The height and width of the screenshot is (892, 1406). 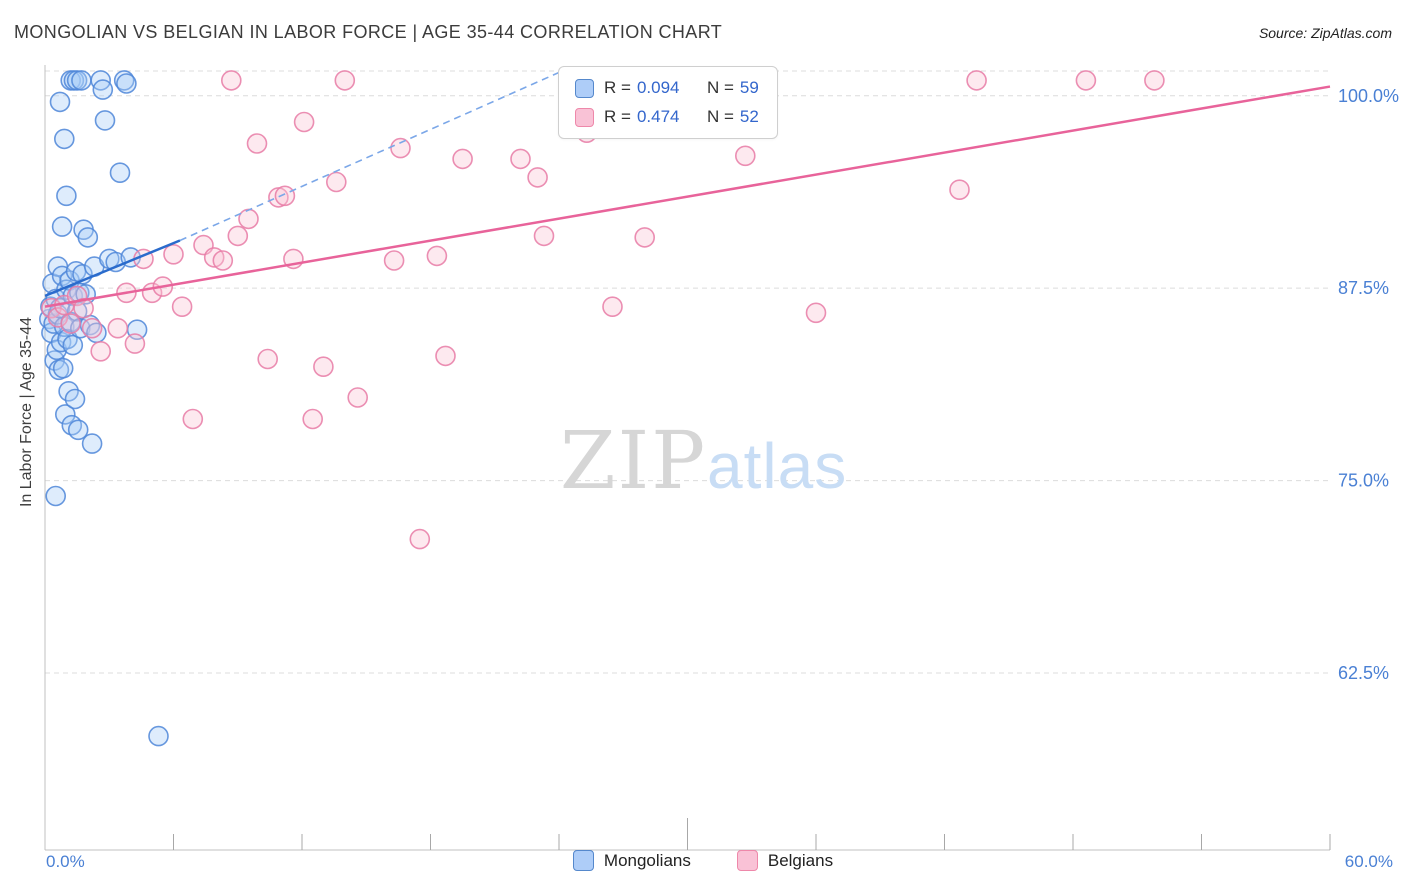 What do you see at coordinates (749, 116) in the screenshot?
I see `n-value-belgians: 52` at bounding box center [749, 116].